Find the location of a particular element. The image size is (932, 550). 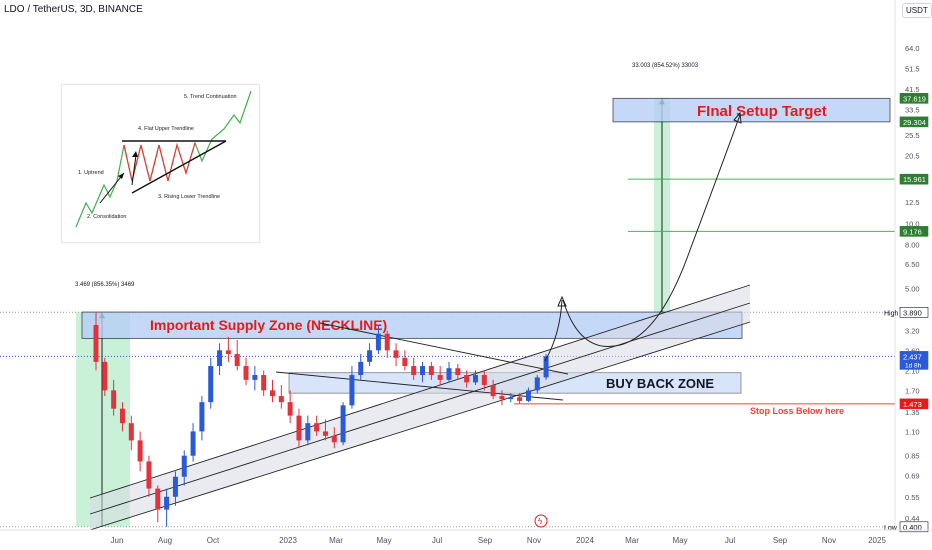

price-label: 9.176 is located at coordinates (912, 231).